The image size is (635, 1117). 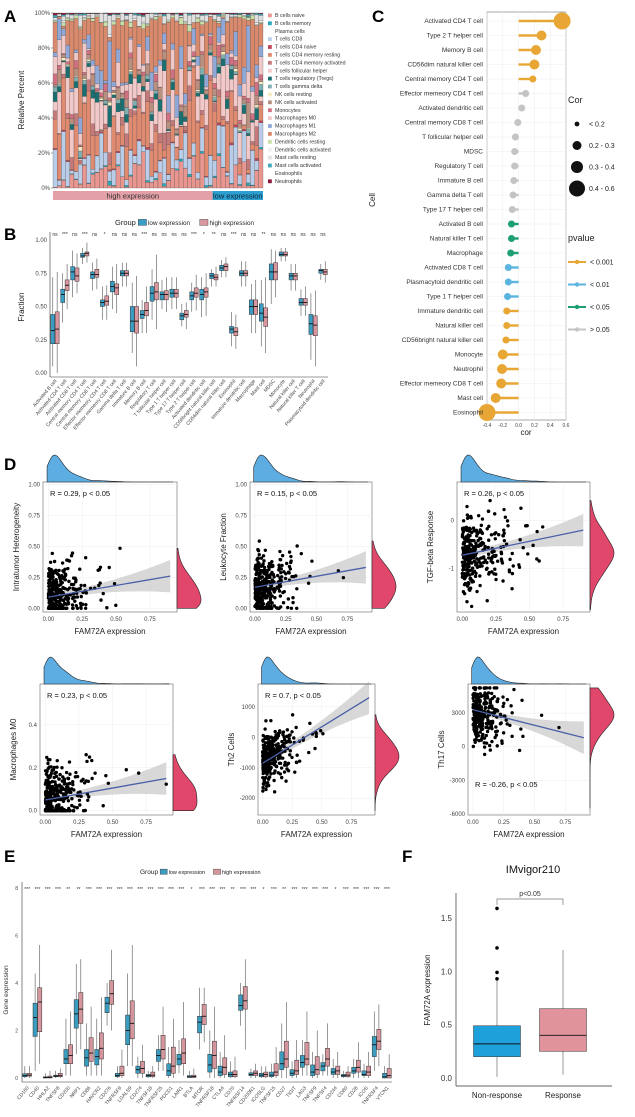 What do you see at coordinates (165, 235) in the screenshot?
I see `significance-label: ns` at bounding box center [165, 235].